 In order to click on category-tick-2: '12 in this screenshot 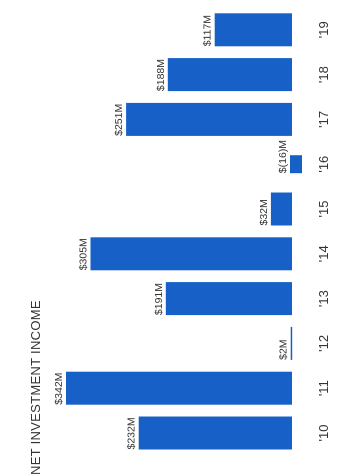, I will do `click(323, 343)`.